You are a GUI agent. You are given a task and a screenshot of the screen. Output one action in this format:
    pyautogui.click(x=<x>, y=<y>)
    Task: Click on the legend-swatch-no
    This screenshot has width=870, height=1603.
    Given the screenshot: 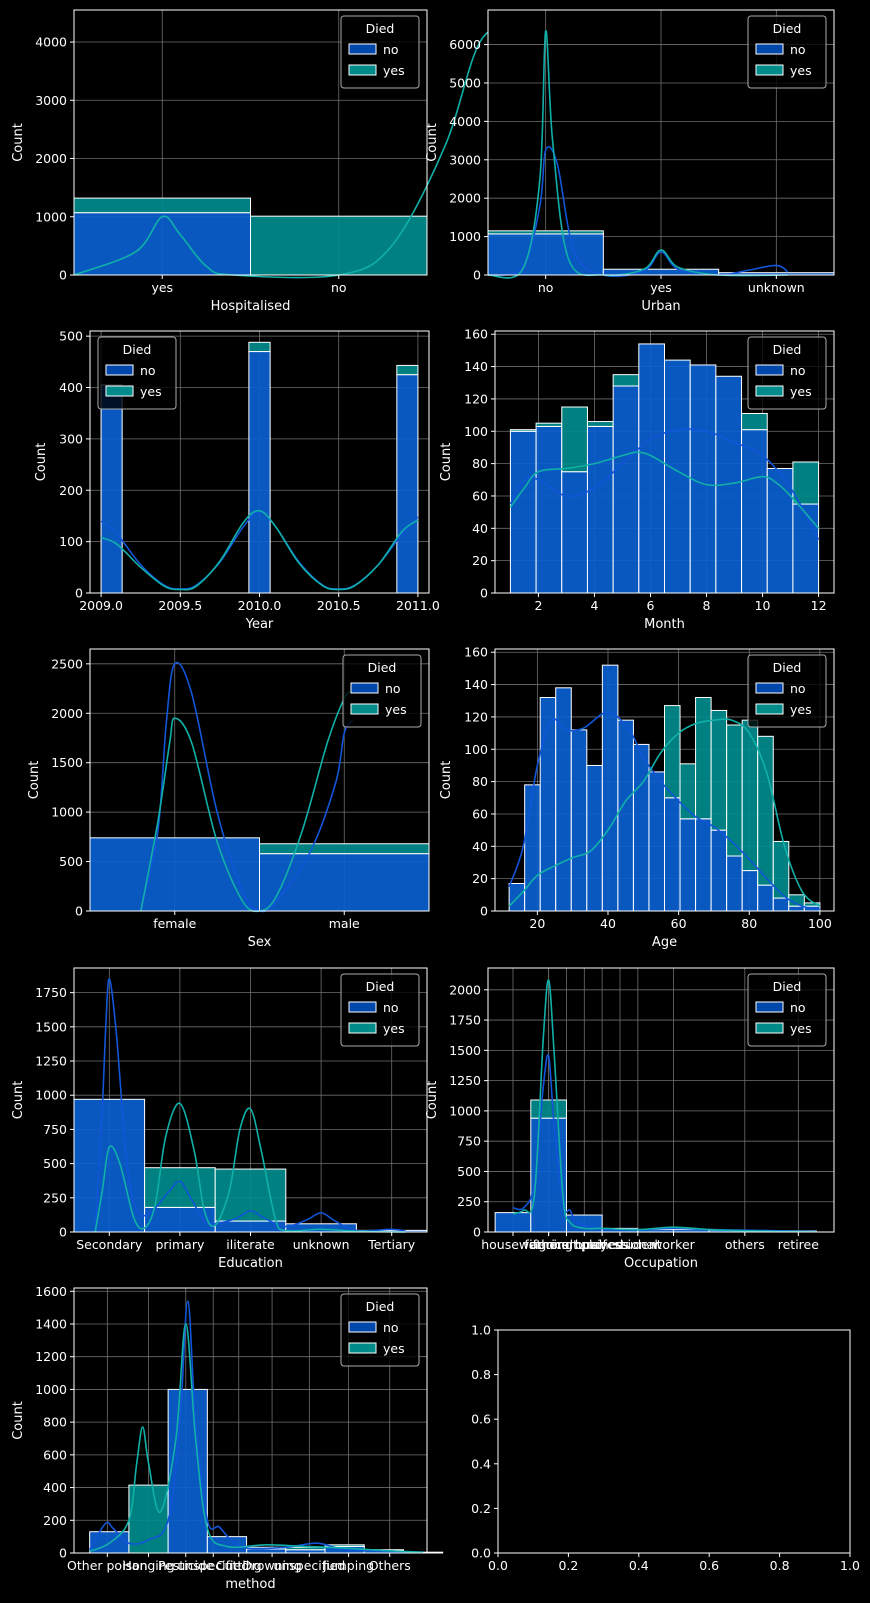 What is the action you would take?
    pyautogui.click(x=362, y=1007)
    